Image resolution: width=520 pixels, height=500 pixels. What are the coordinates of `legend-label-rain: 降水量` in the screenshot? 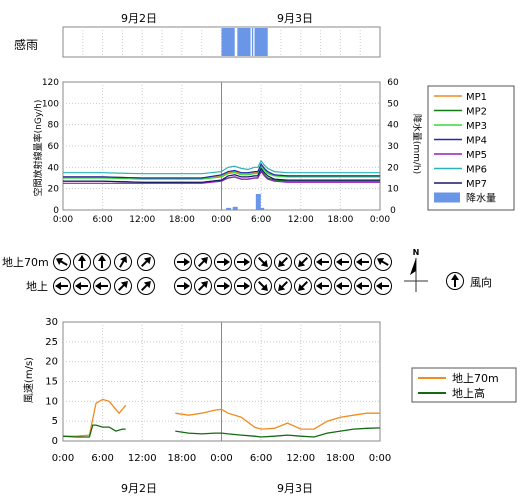 It's located at (481, 198).